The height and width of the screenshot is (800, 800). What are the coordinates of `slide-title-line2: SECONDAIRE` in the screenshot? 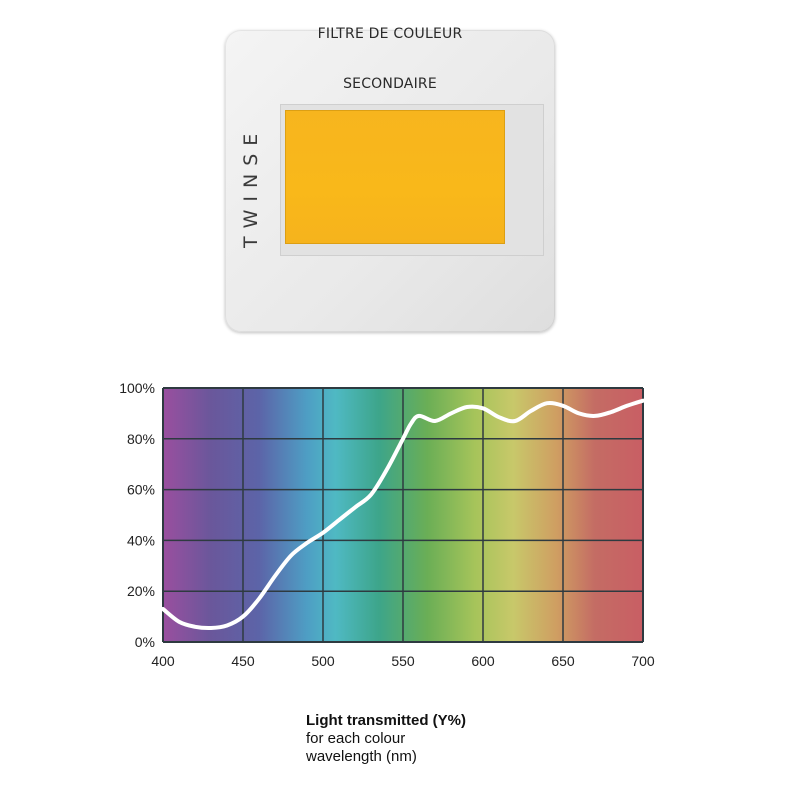 It's located at (390, 84).